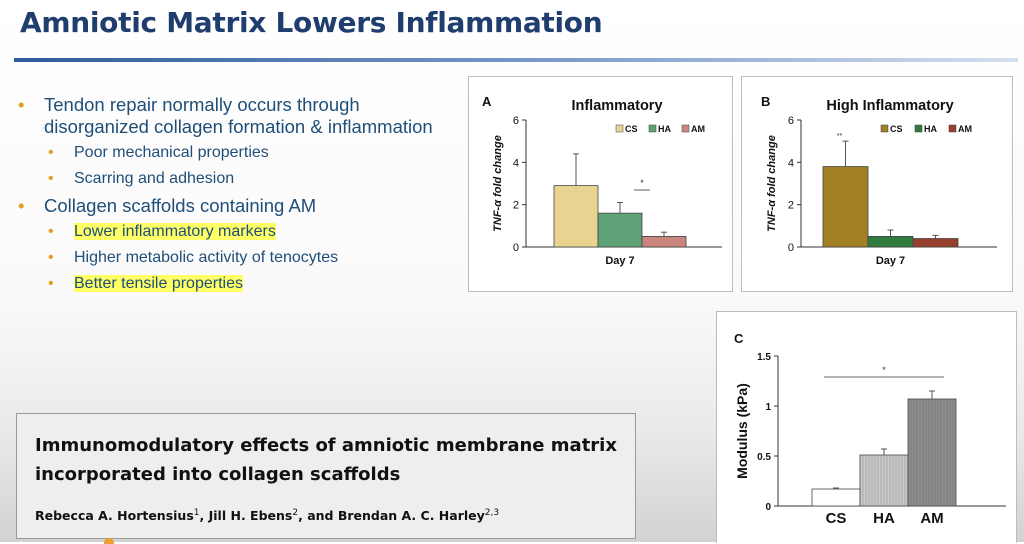 The height and width of the screenshot is (544, 1024). Describe the element at coordinates (154, 178) in the screenshot. I see `bullet-text: Scarring and adhesion` at that location.